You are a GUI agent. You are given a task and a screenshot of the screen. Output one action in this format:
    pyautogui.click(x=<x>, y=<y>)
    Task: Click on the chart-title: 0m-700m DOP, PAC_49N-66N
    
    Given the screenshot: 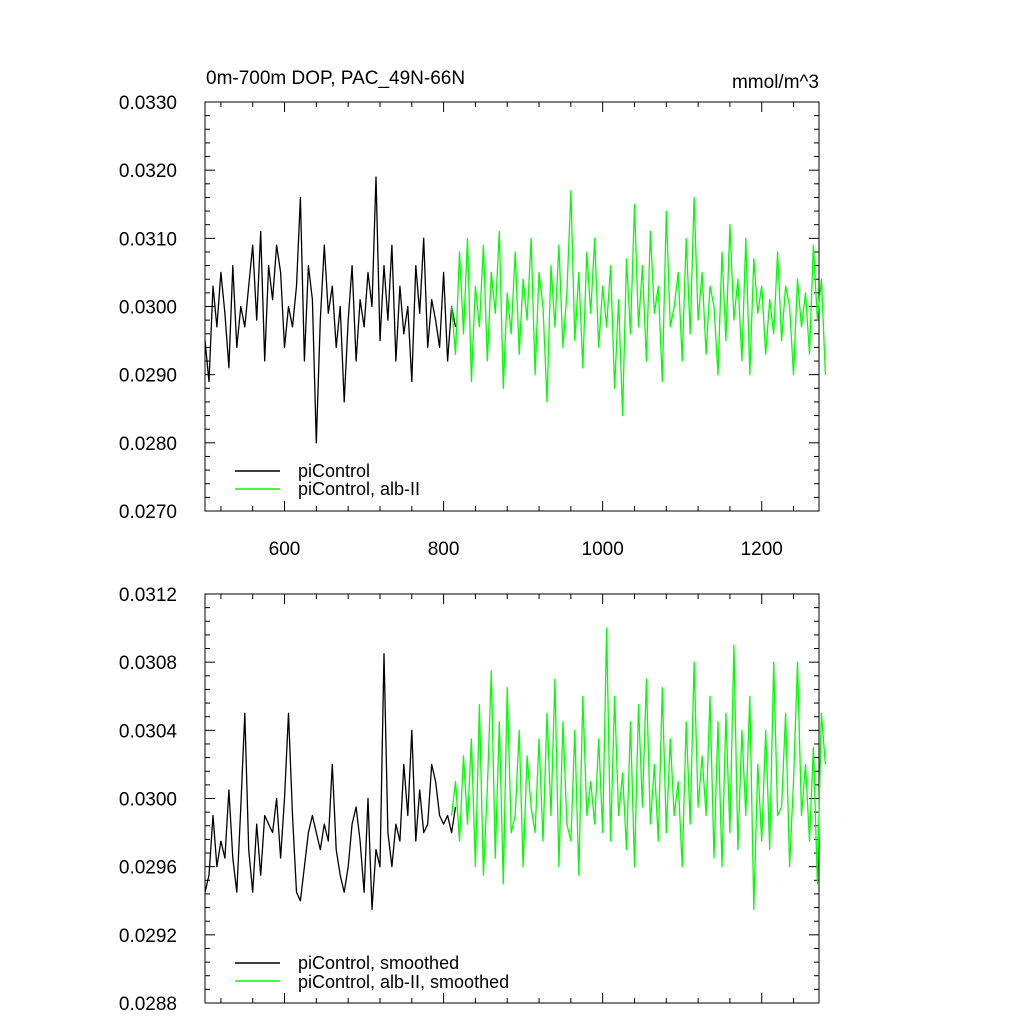 What is the action you would take?
    pyautogui.click(x=335, y=78)
    